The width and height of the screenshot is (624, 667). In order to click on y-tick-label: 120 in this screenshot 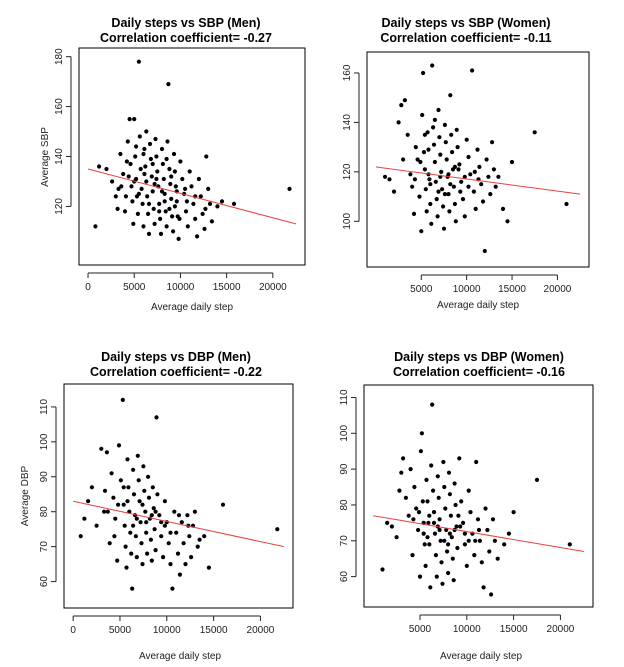, I will do `click(347, 171)`.